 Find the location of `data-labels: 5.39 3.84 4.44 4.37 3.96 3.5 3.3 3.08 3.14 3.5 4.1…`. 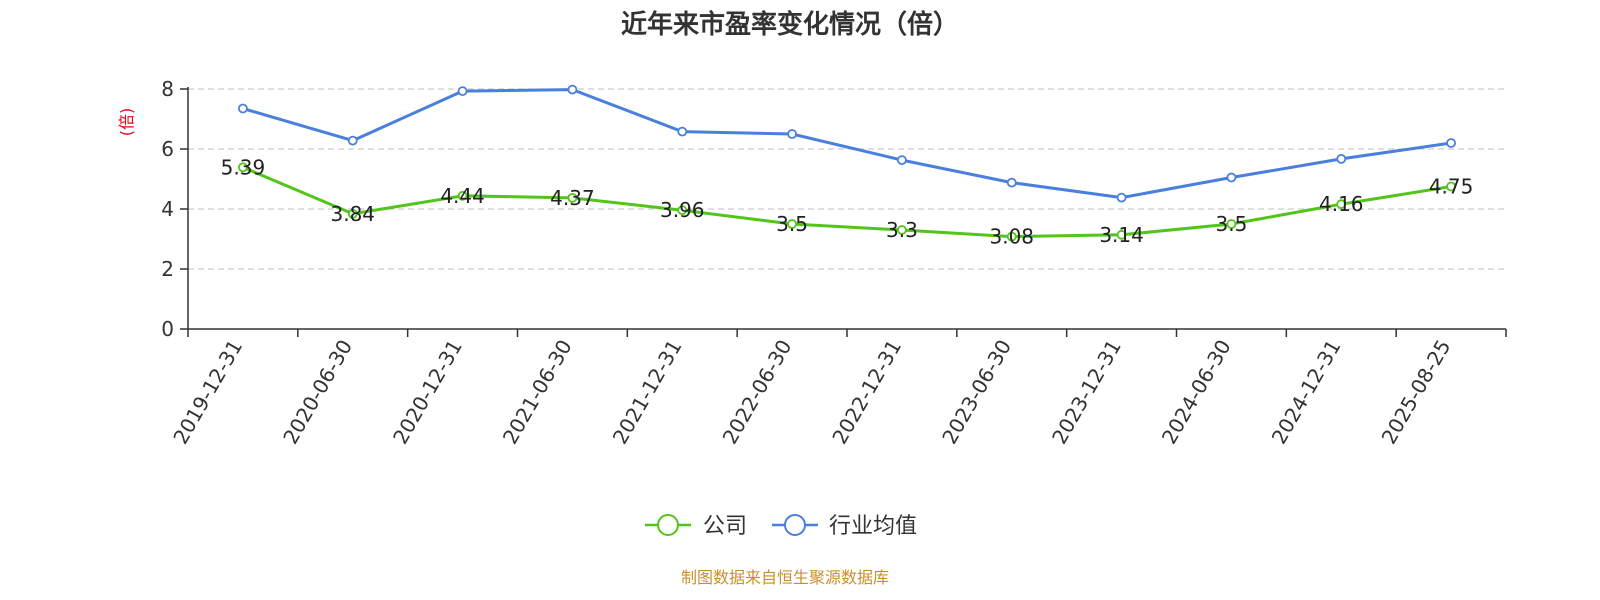

data-labels: 5.39 3.84 4.44 4.37 3.96 3.5 3.3 3.08 3.14 3.5 4.1… is located at coordinates (847, 201).